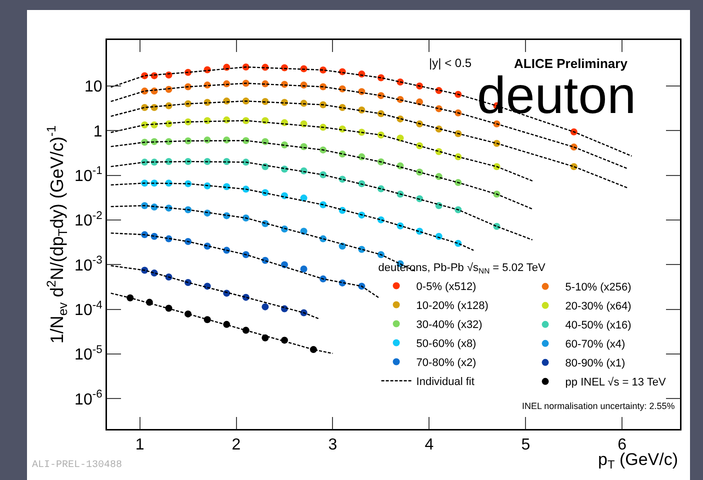 Image resolution: width=703 pixels, height=480 pixels. Describe the element at coordinates (446, 344) in the screenshot. I see `legend-label: 50-60% (x8)` at that location.